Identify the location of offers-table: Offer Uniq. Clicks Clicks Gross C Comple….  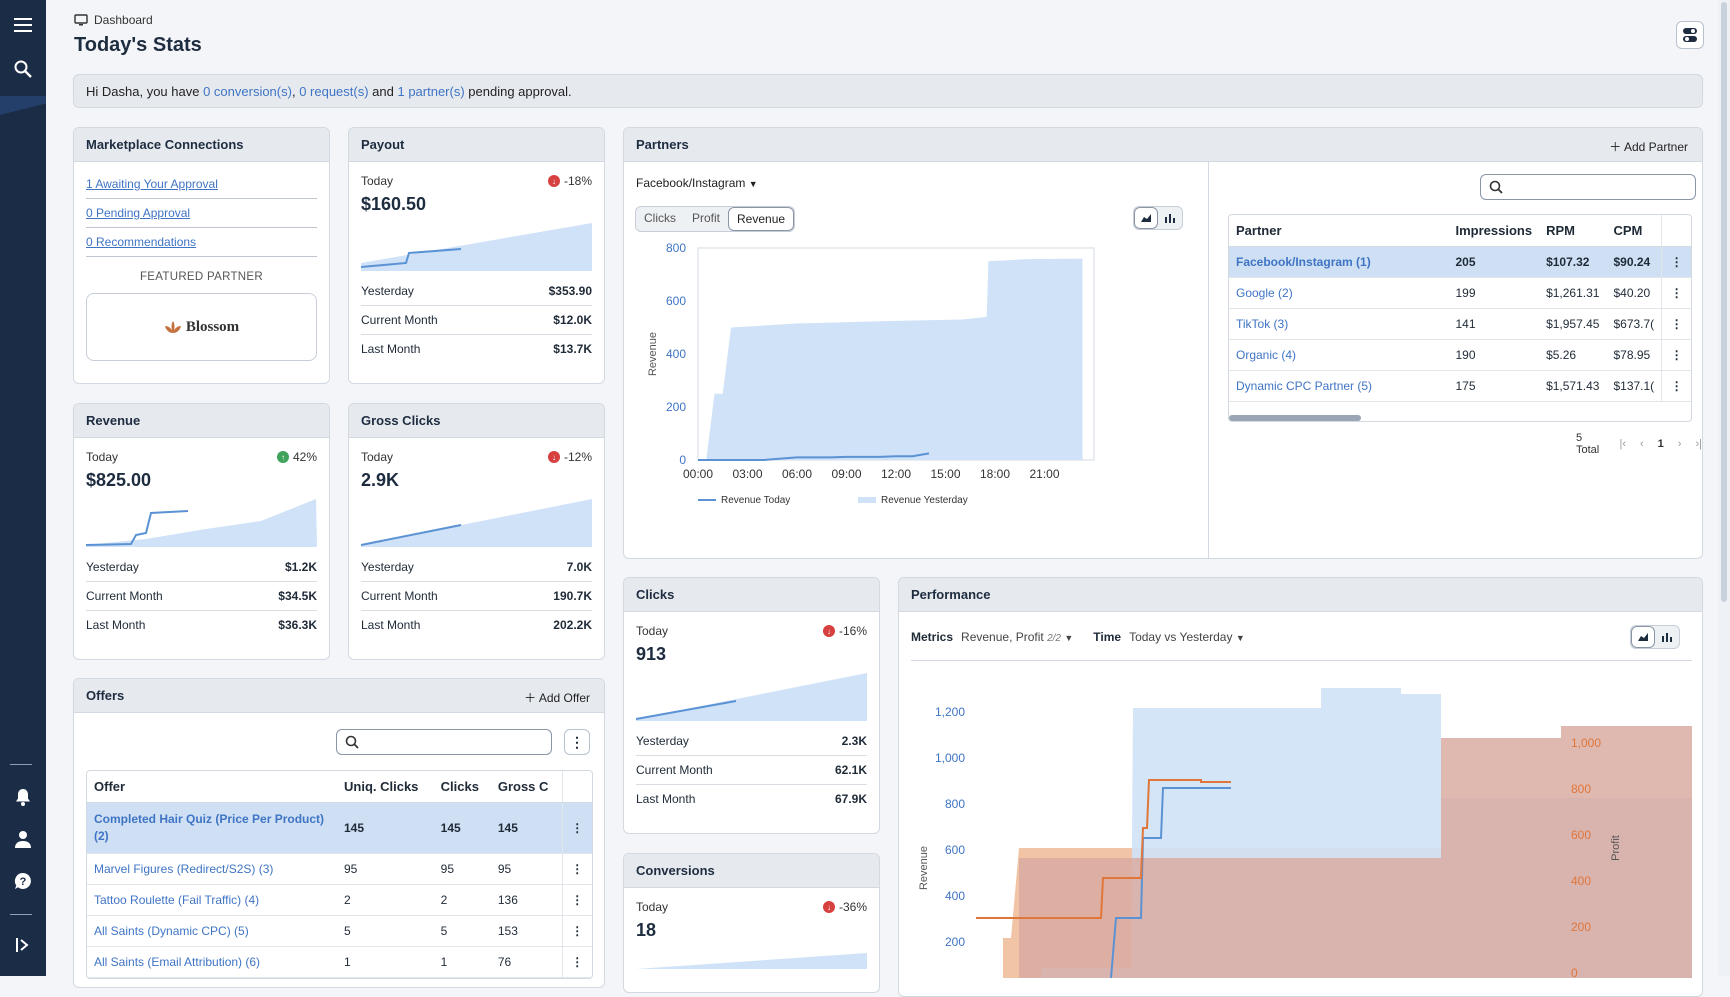
(339, 874).